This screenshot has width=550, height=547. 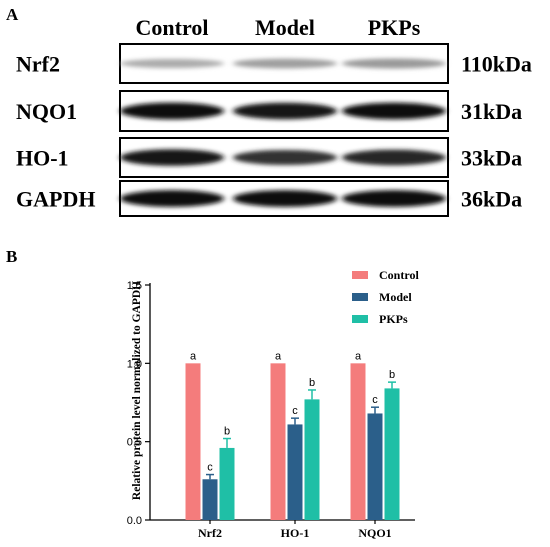 What do you see at coordinates (134, 364) in the screenshot?
I see `y-tick-label: 1.0` at bounding box center [134, 364].